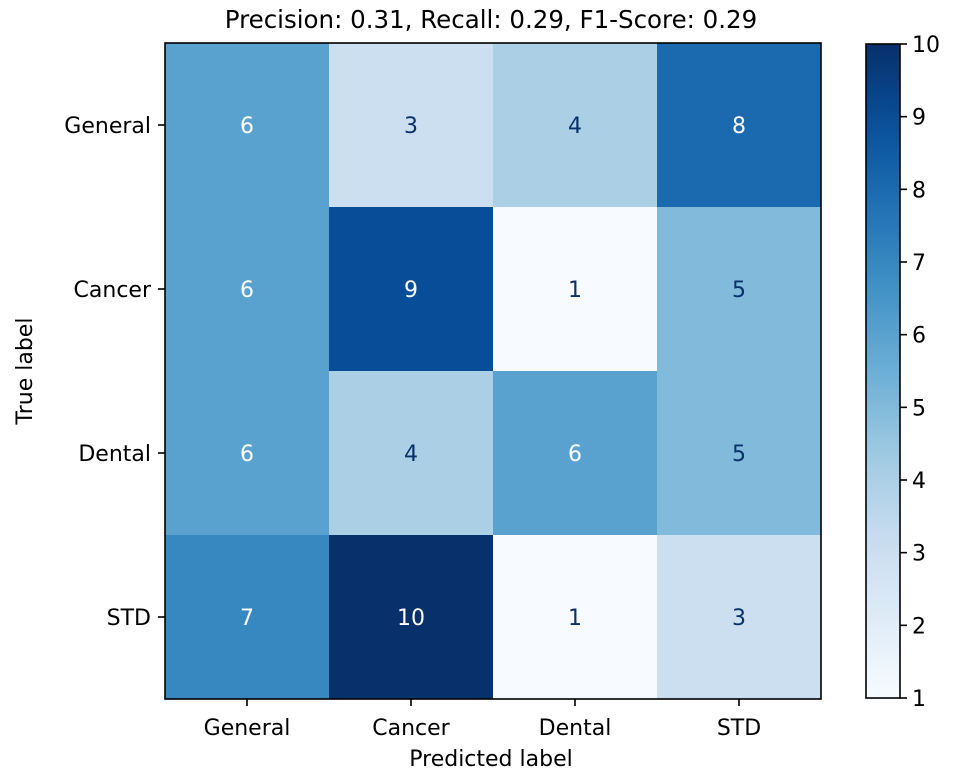 The image size is (967, 780). I want to click on cell-value-label: 8, so click(739, 126).